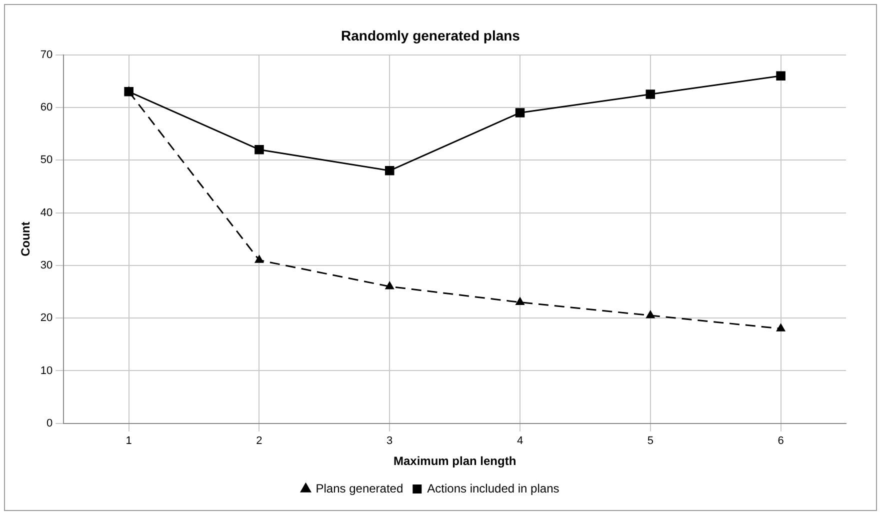 Image resolution: width=883 pixels, height=517 pixels. I want to click on y-tick-label: 40, so click(46, 212).